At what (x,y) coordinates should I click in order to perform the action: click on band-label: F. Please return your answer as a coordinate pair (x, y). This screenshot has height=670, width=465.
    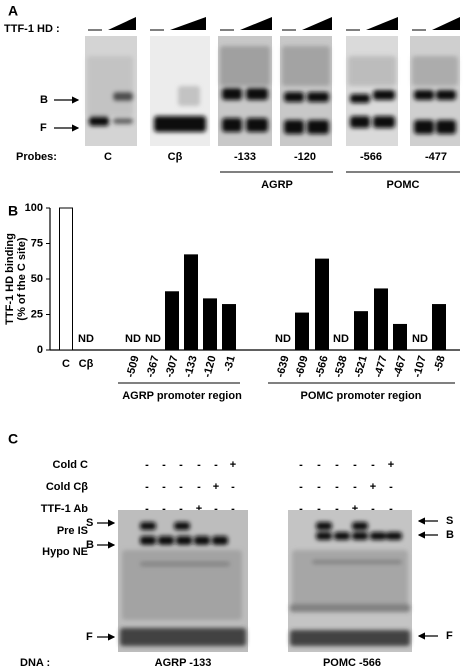
    Looking at the image, I should click on (449, 636).